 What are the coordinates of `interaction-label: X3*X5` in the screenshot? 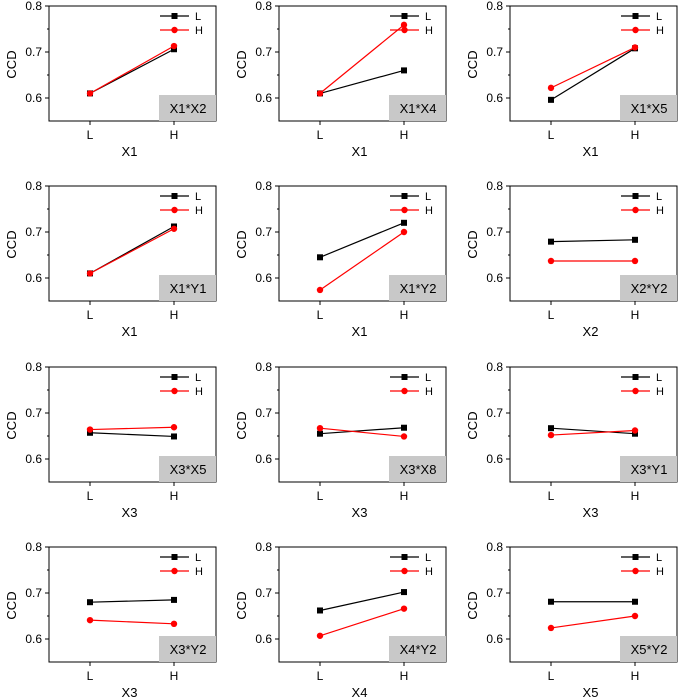 It's located at (188, 469).